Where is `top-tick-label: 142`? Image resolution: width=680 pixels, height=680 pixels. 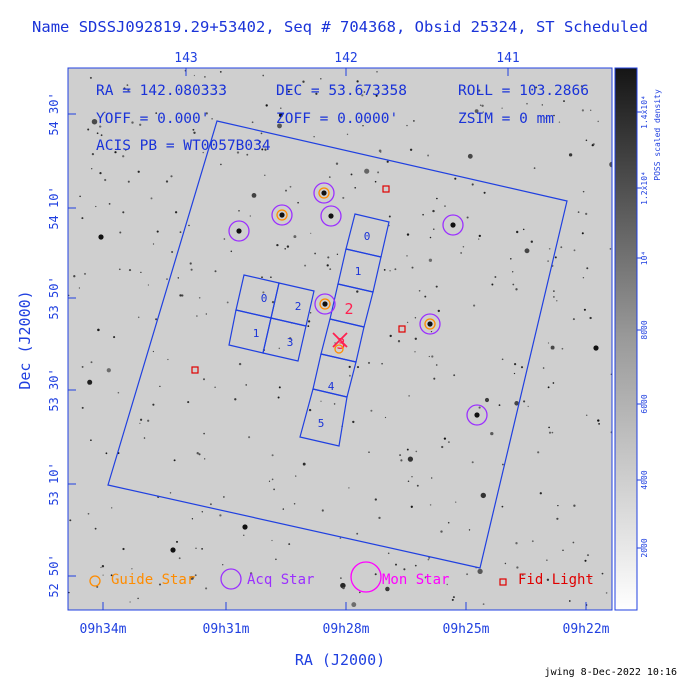 top-tick-label: 142 is located at coordinates (345, 58).